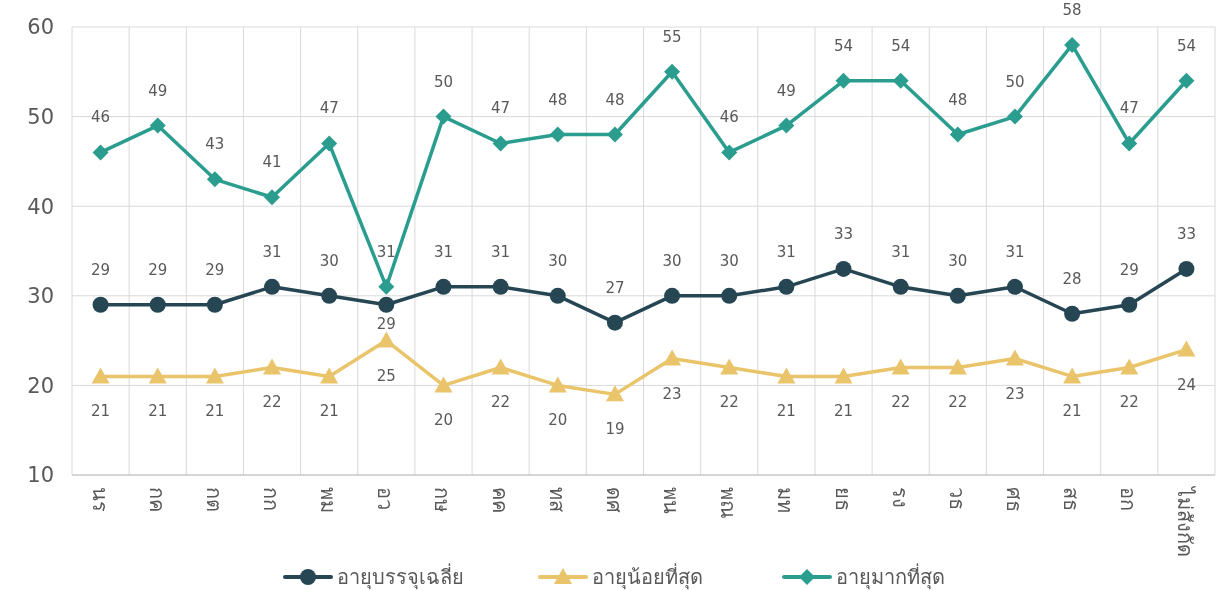 This screenshot has height=590, width=1222. What do you see at coordinates (40, 385) in the screenshot?
I see `y-tick-label: 20` at bounding box center [40, 385].